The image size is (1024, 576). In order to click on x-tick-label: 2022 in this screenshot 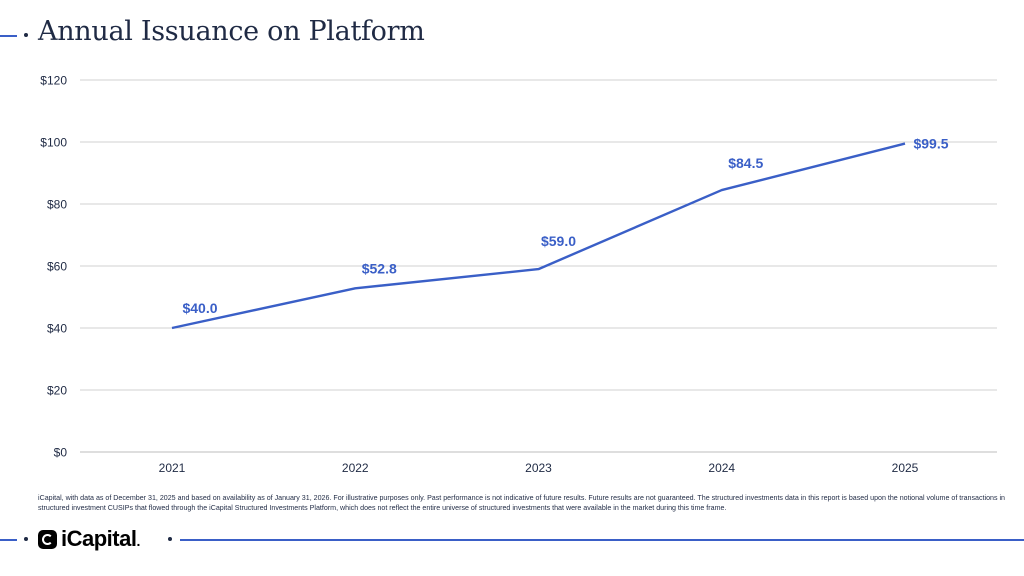, I will do `click(355, 468)`.